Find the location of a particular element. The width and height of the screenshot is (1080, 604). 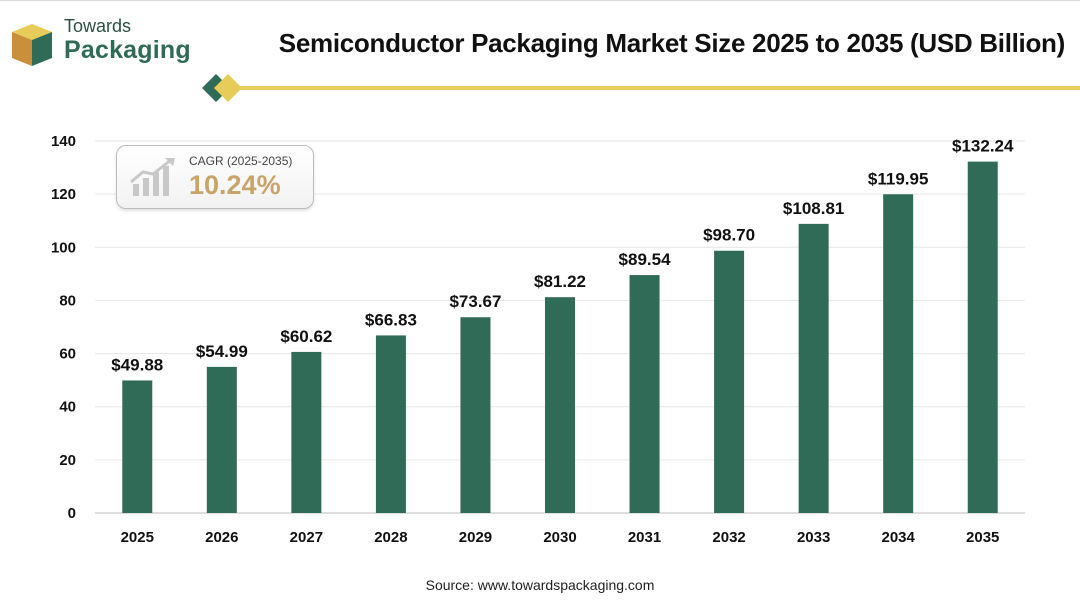

brand-logo: Towards Packaging is located at coordinates (103, 46).